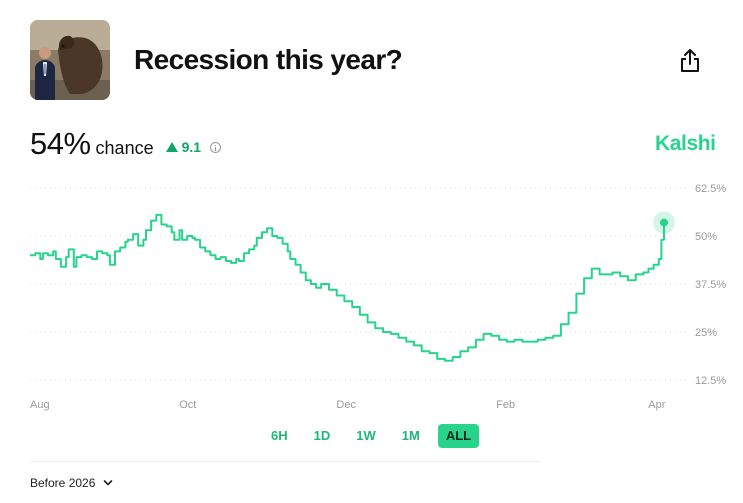 Image resolution: width=743 pixels, height=503 pixels. What do you see at coordinates (171, 147) in the screenshot?
I see `triangle-up-icon` at bounding box center [171, 147].